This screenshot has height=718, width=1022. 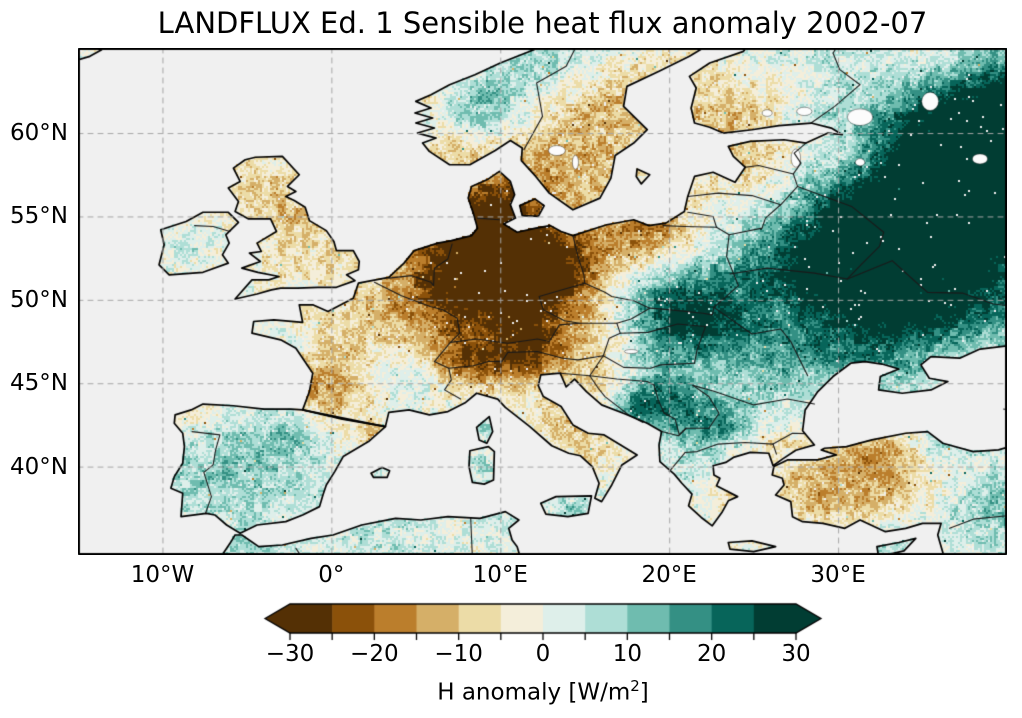 I want to click on lon-tick-label: 30°E, so click(x=838, y=575).